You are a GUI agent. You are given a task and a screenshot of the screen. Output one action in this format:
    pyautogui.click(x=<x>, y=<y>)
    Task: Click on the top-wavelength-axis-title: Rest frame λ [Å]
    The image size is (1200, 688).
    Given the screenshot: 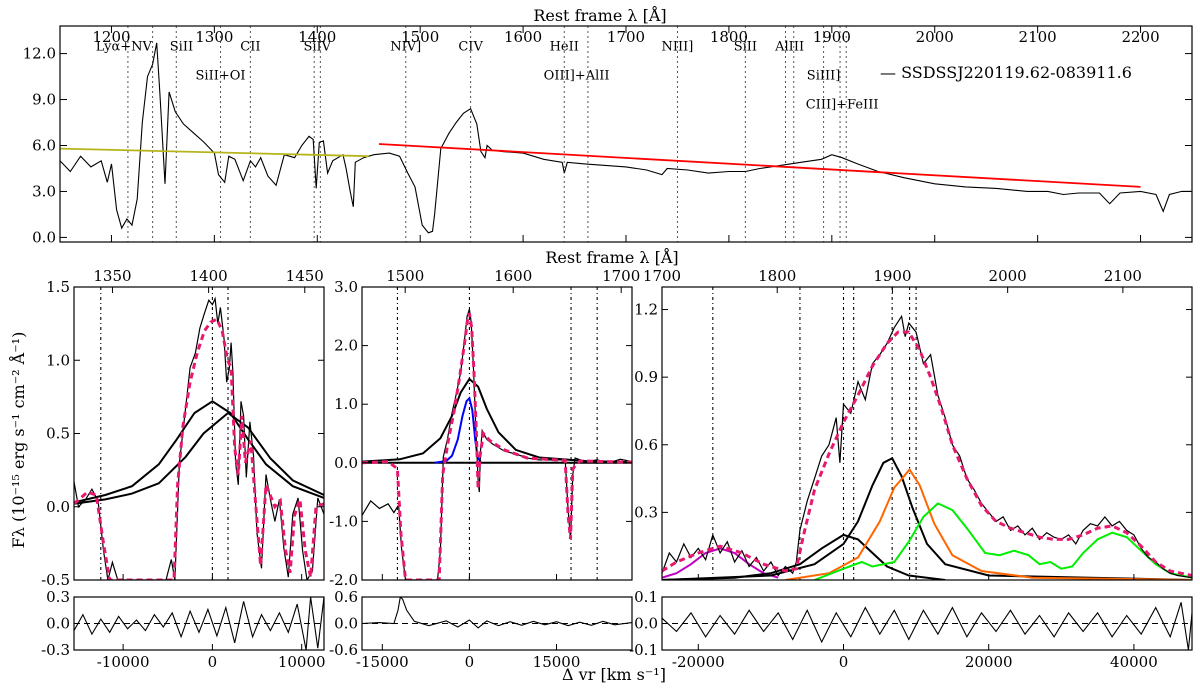 What is the action you would take?
    pyautogui.click(x=599, y=15)
    